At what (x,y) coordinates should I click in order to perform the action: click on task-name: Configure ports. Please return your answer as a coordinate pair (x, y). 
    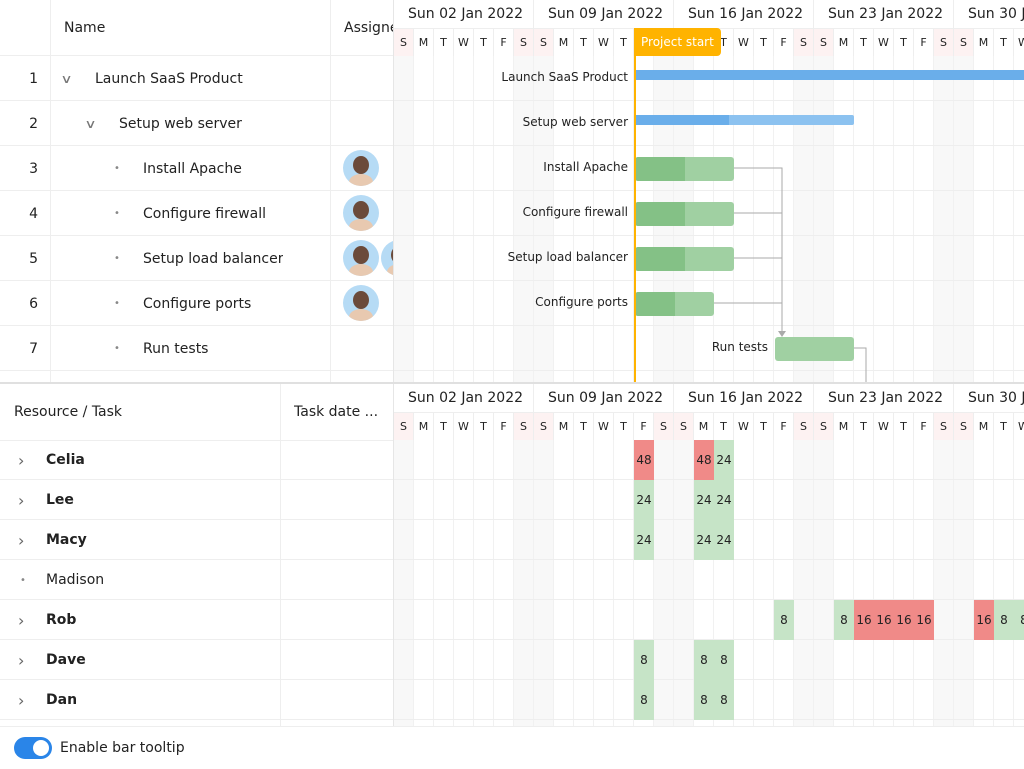
    Looking at the image, I should click on (197, 303).